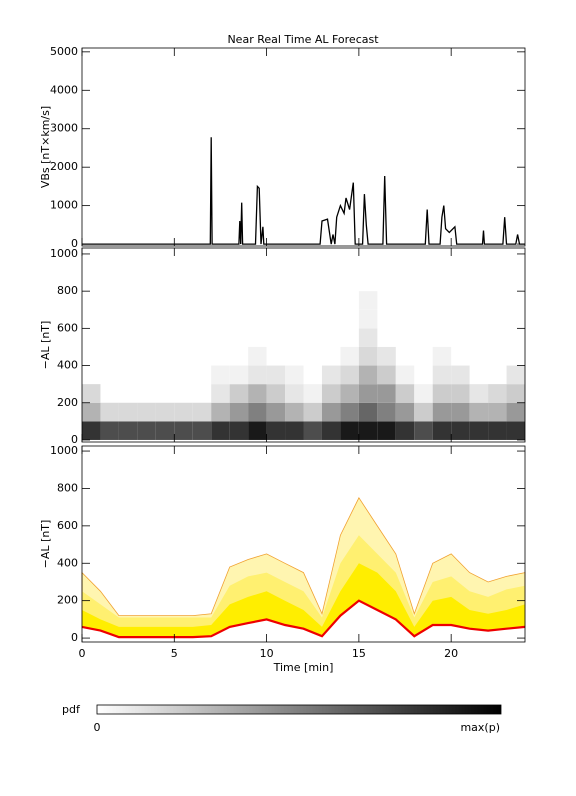  I want to click on x-tick-label: 5, so click(174, 653).